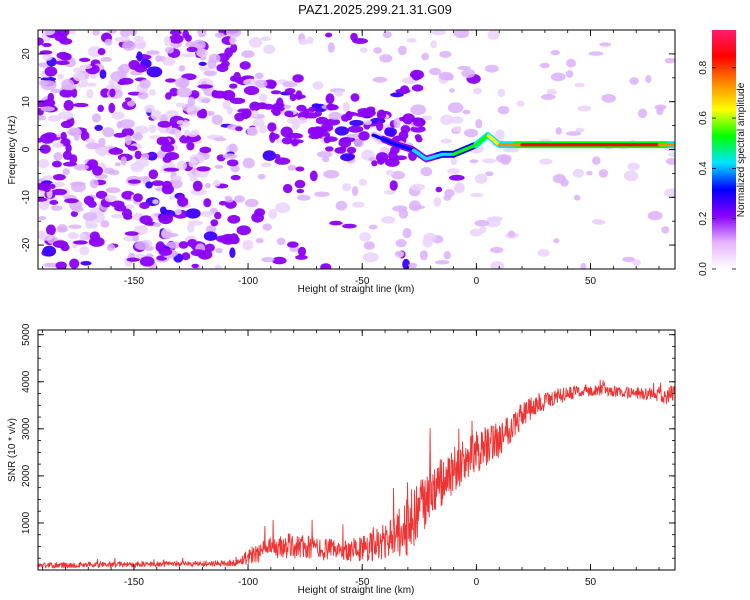 This screenshot has width=750, height=600. I want to click on x-tick-label: 0, so click(477, 582).